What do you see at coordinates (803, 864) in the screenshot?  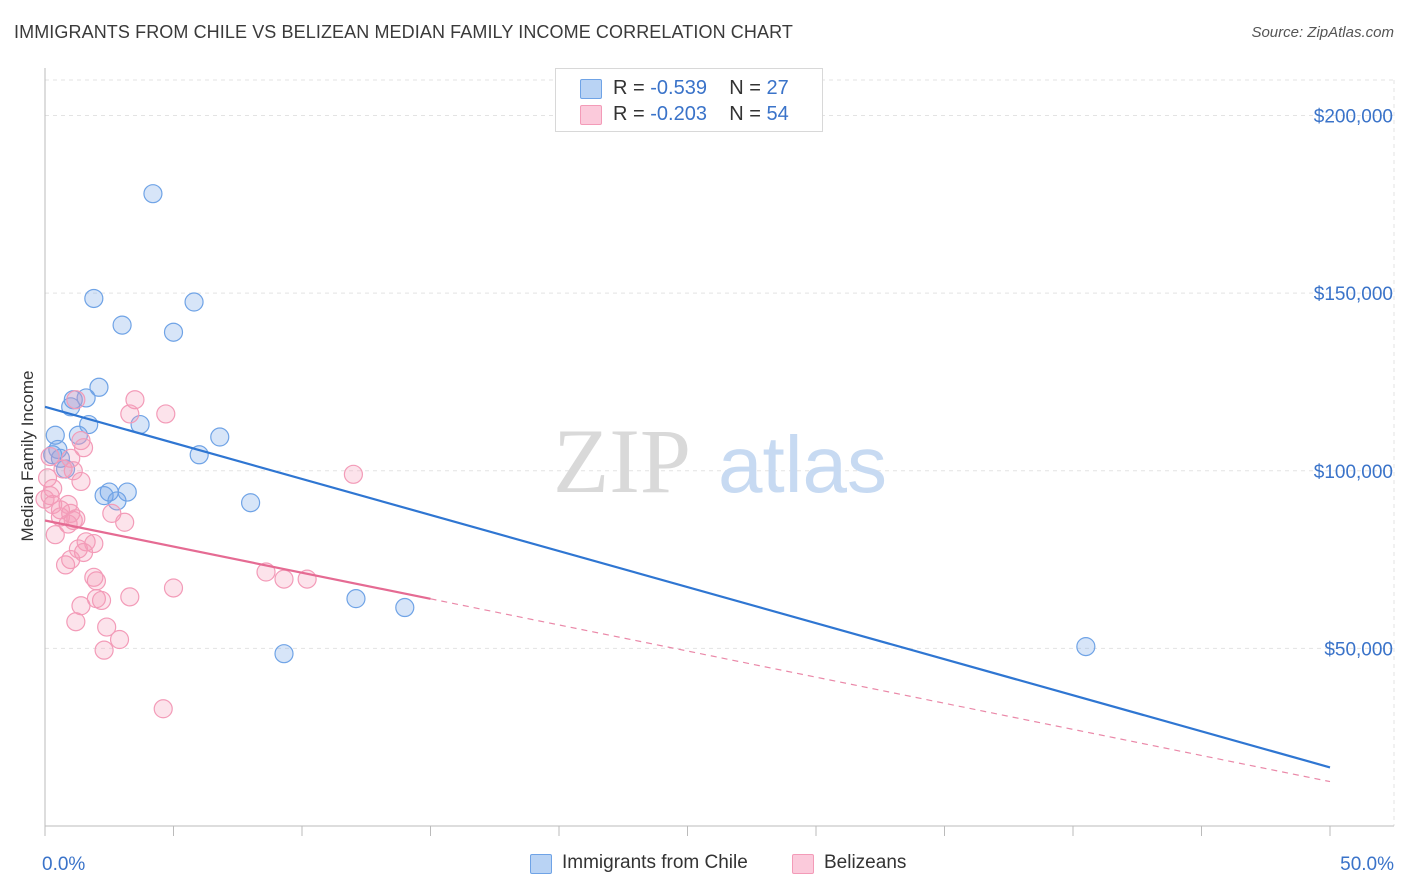 I see `legend-swatch-belizeans` at bounding box center [803, 864].